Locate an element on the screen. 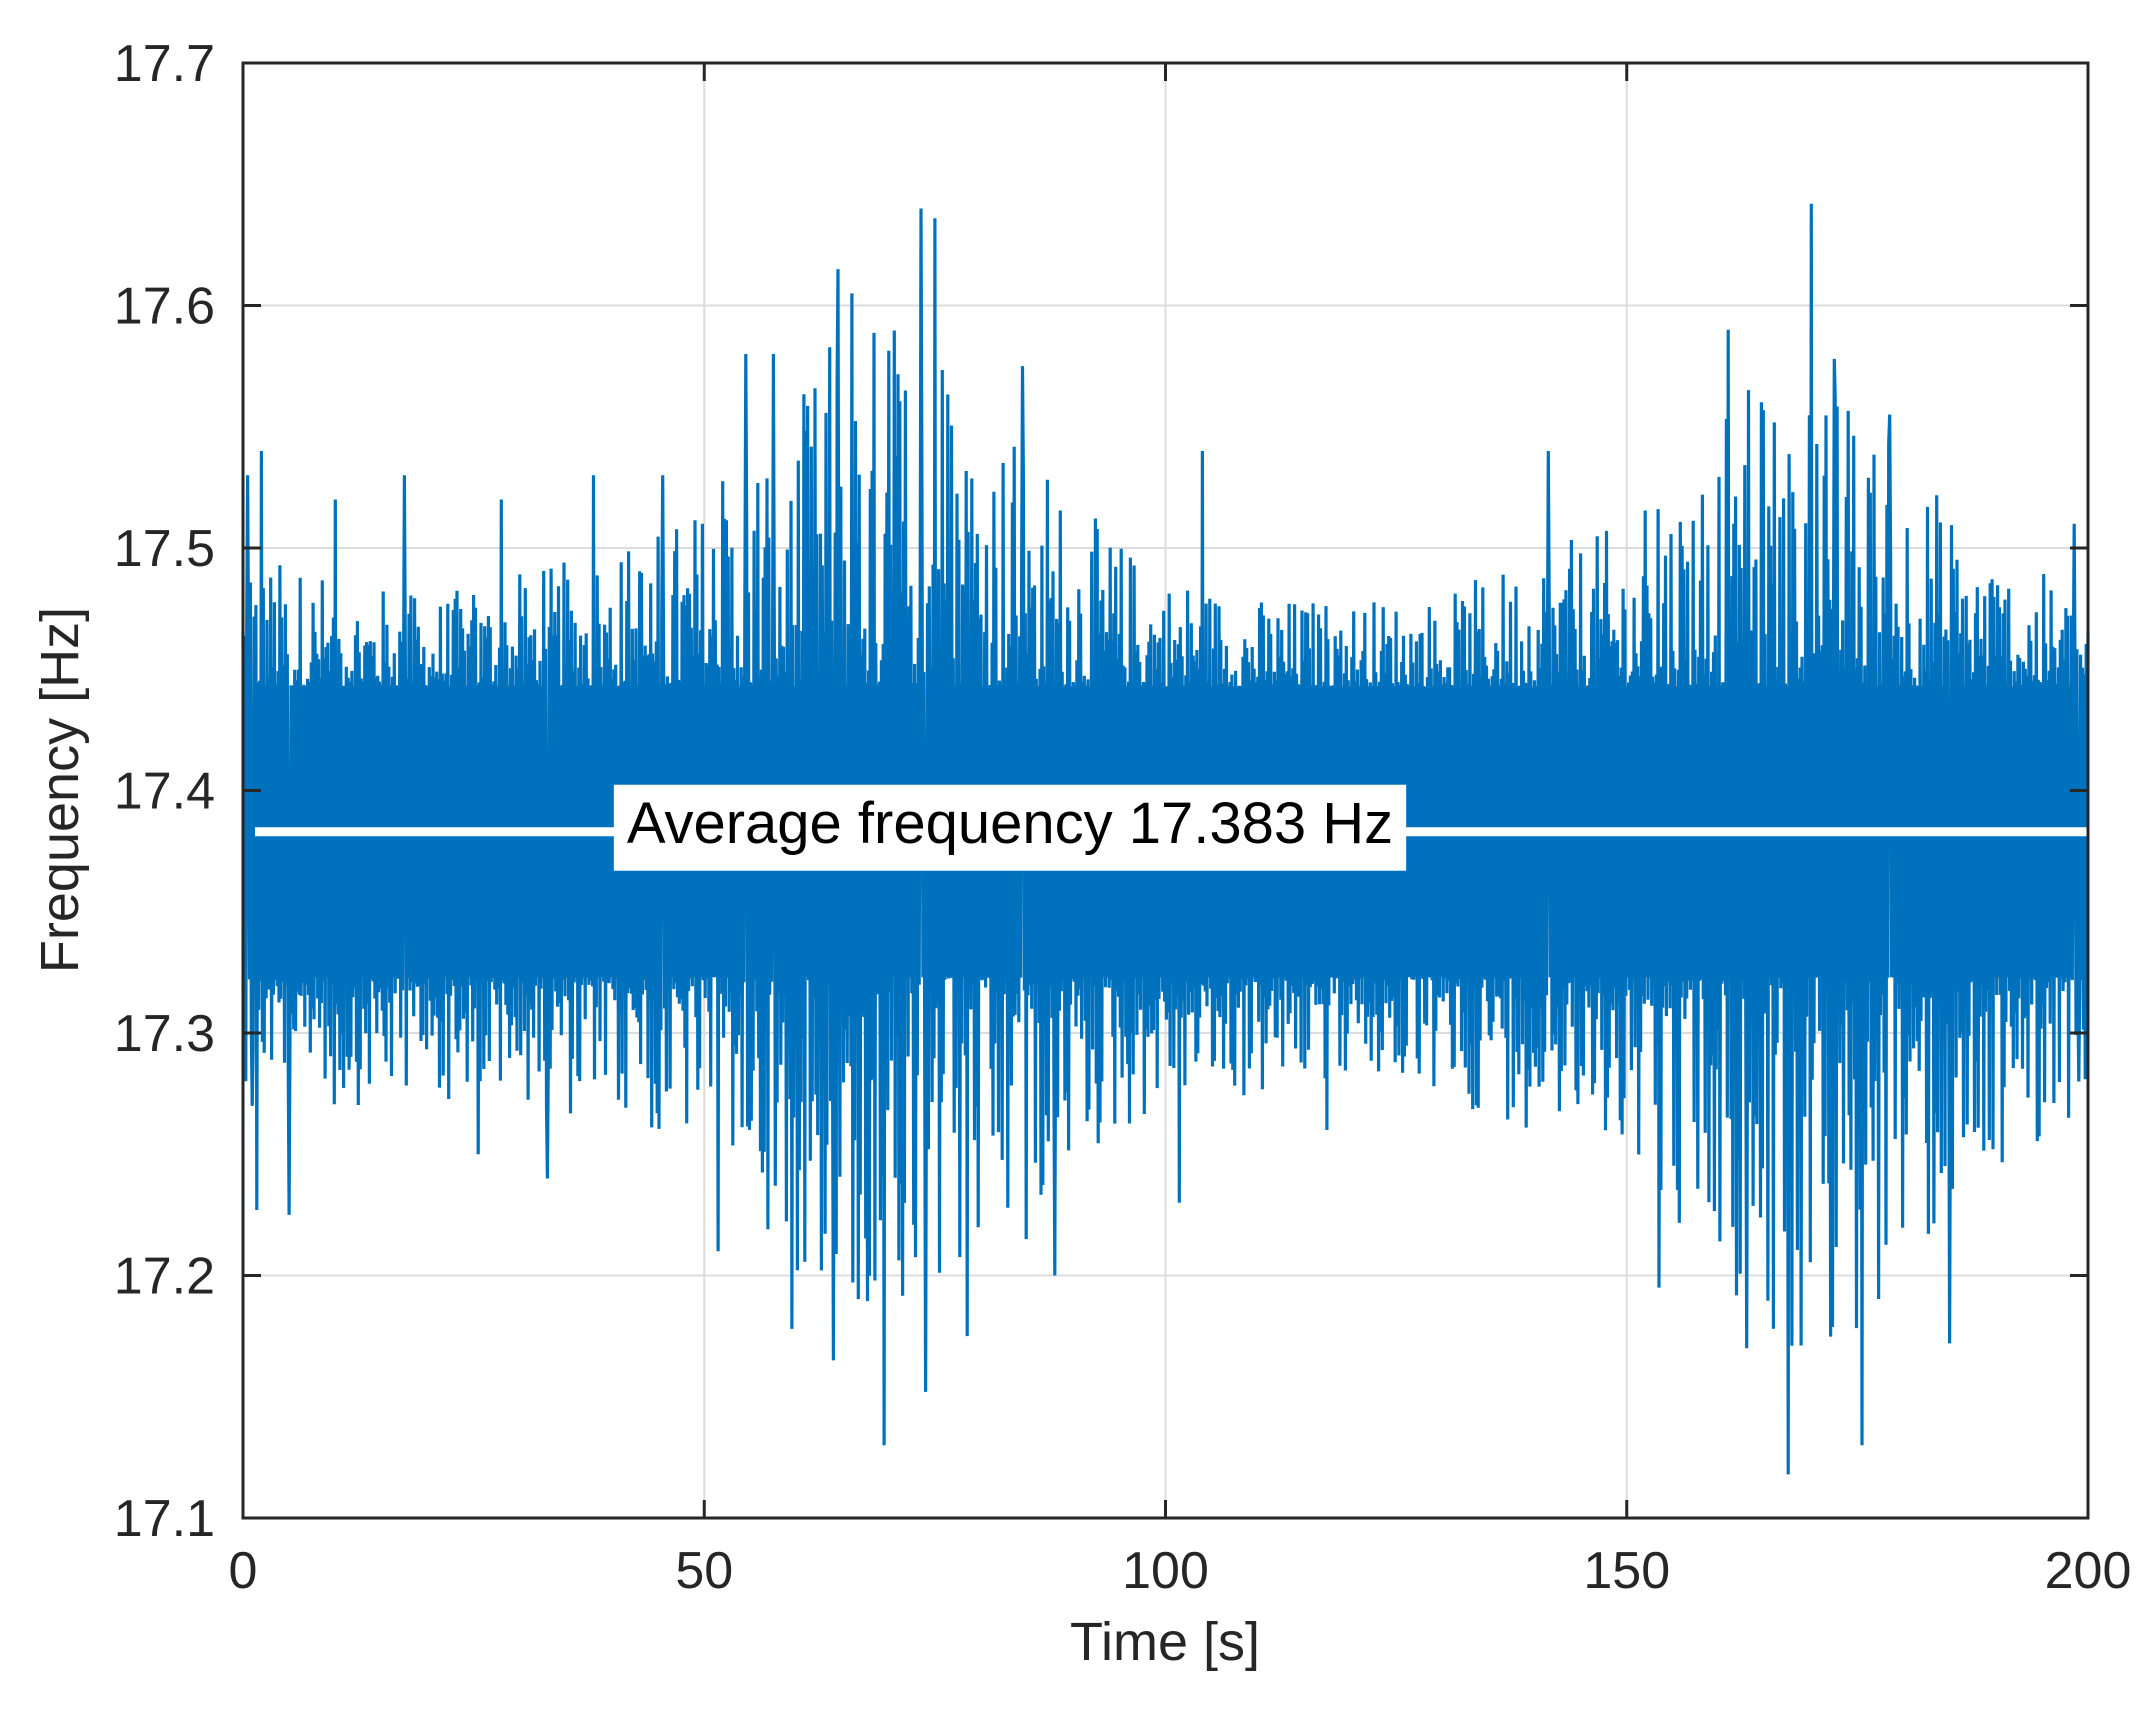 This screenshot has height=1729, width=2150. average-annotation-box is located at coordinates (1010, 827).